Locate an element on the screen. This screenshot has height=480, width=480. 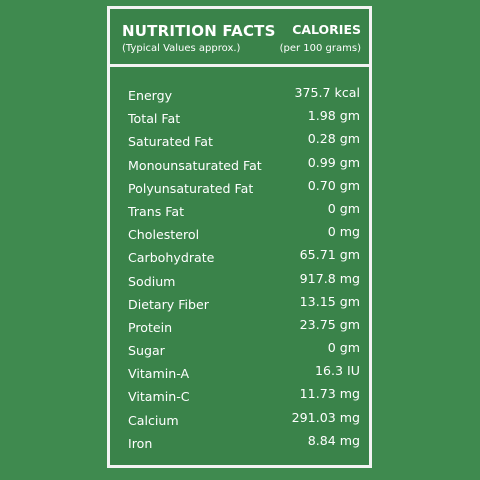
nutrient-row-energy: Energy 375.7 kcal is located at coordinates (244, 93).